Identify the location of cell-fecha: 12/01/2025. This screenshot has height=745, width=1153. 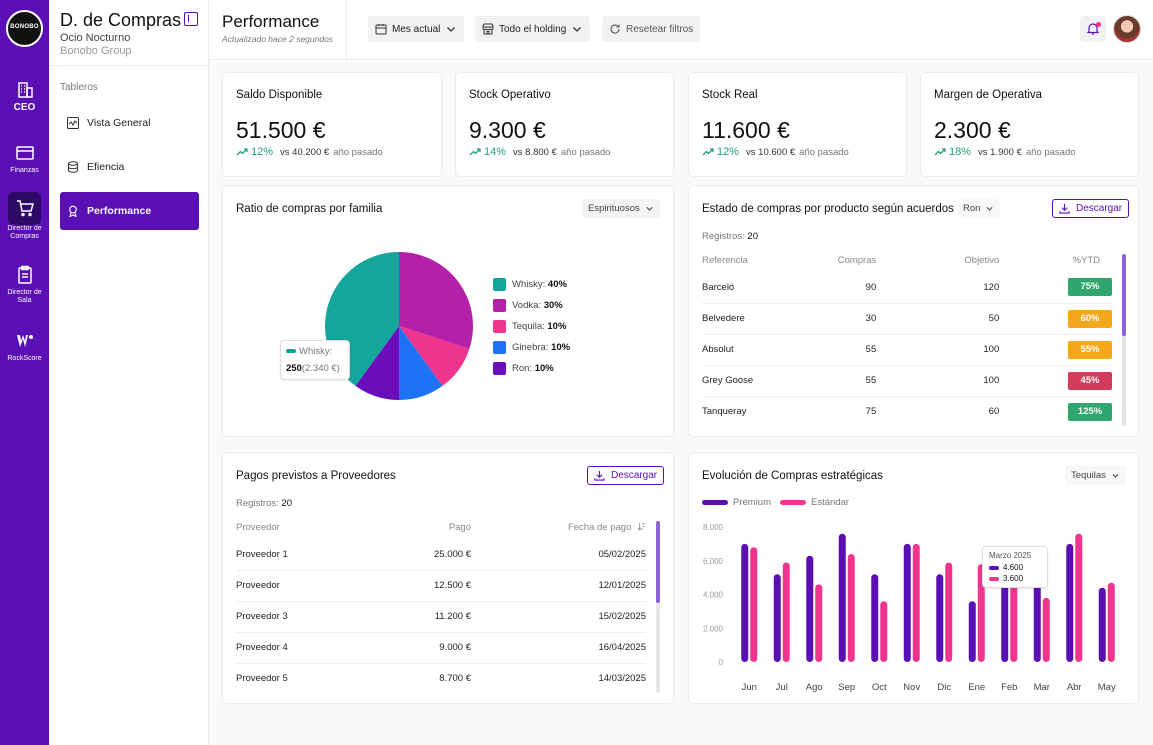
(558, 585).